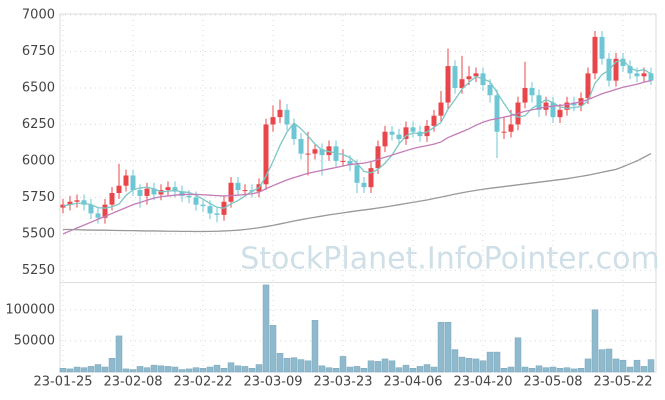  Describe the element at coordinates (30, 309) in the screenshot. I see `volume-tick-label: 100000` at that location.